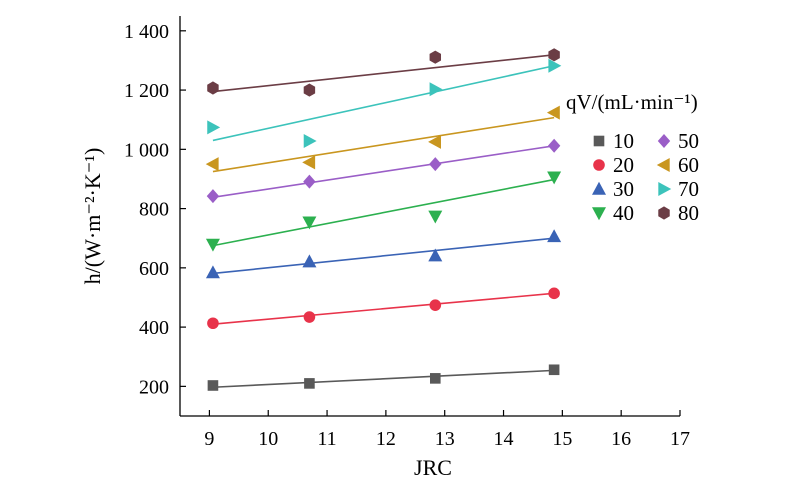 The width and height of the screenshot is (800, 487). I want to click on y-tick-label: 400, so click(154, 328).